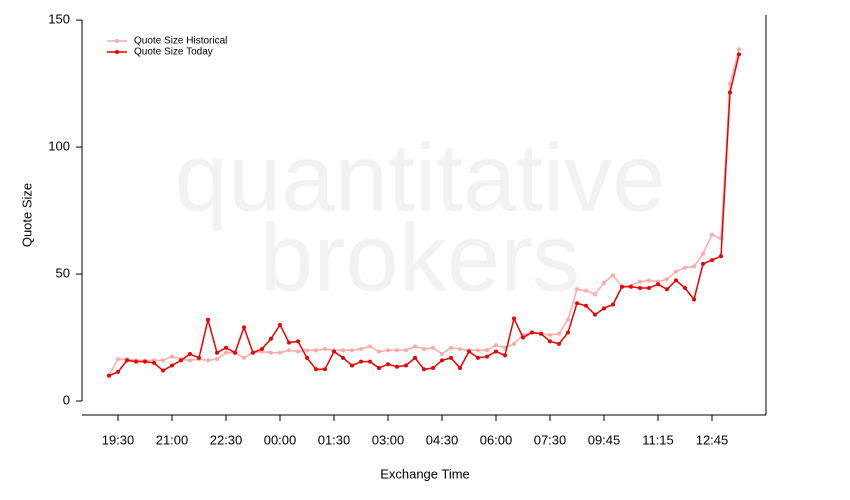  I want to click on x-tick-label: 09:45, so click(604, 439).